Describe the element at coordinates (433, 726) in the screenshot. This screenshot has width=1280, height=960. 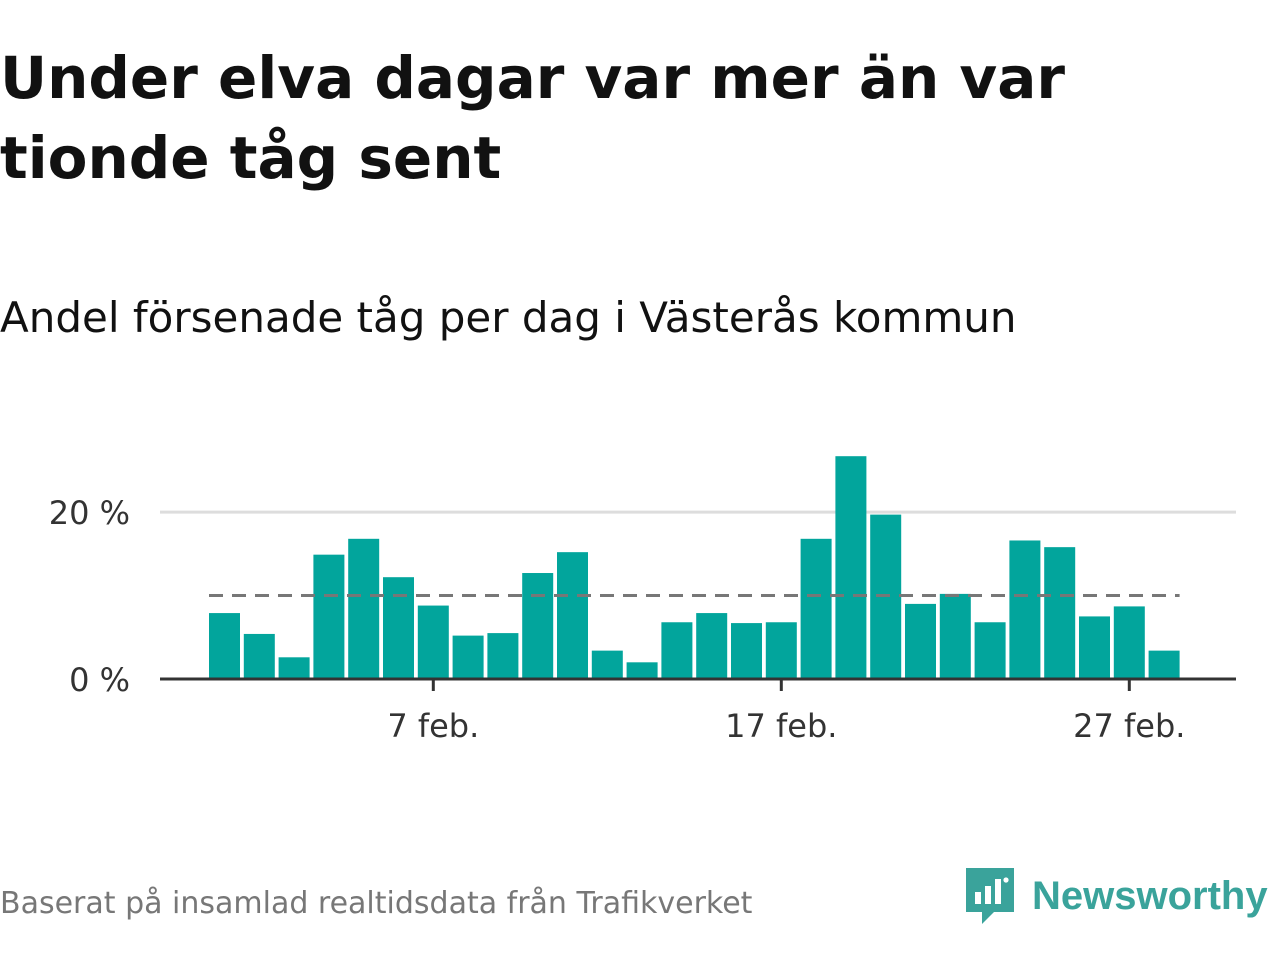
I see `x-tick-label: 7 feb.` at that location.